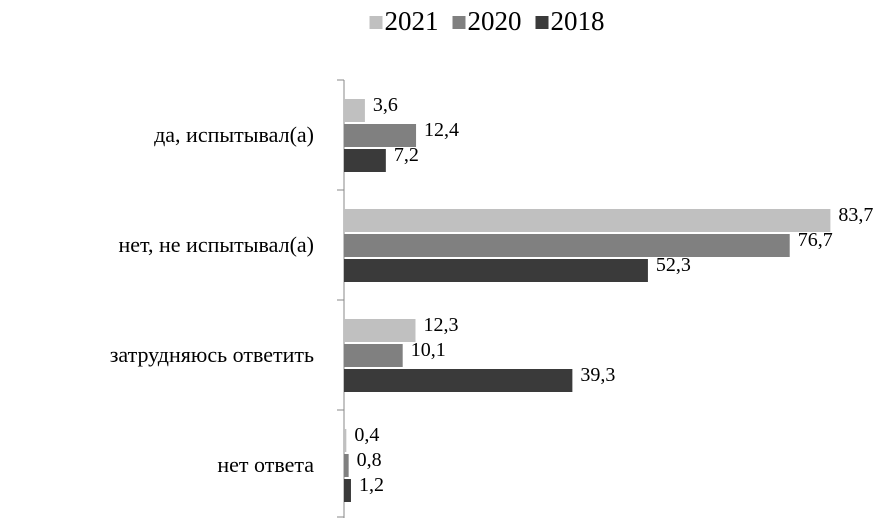 The height and width of the screenshot is (518, 894). I want to click on value-label: 10,1, so click(428, 350).